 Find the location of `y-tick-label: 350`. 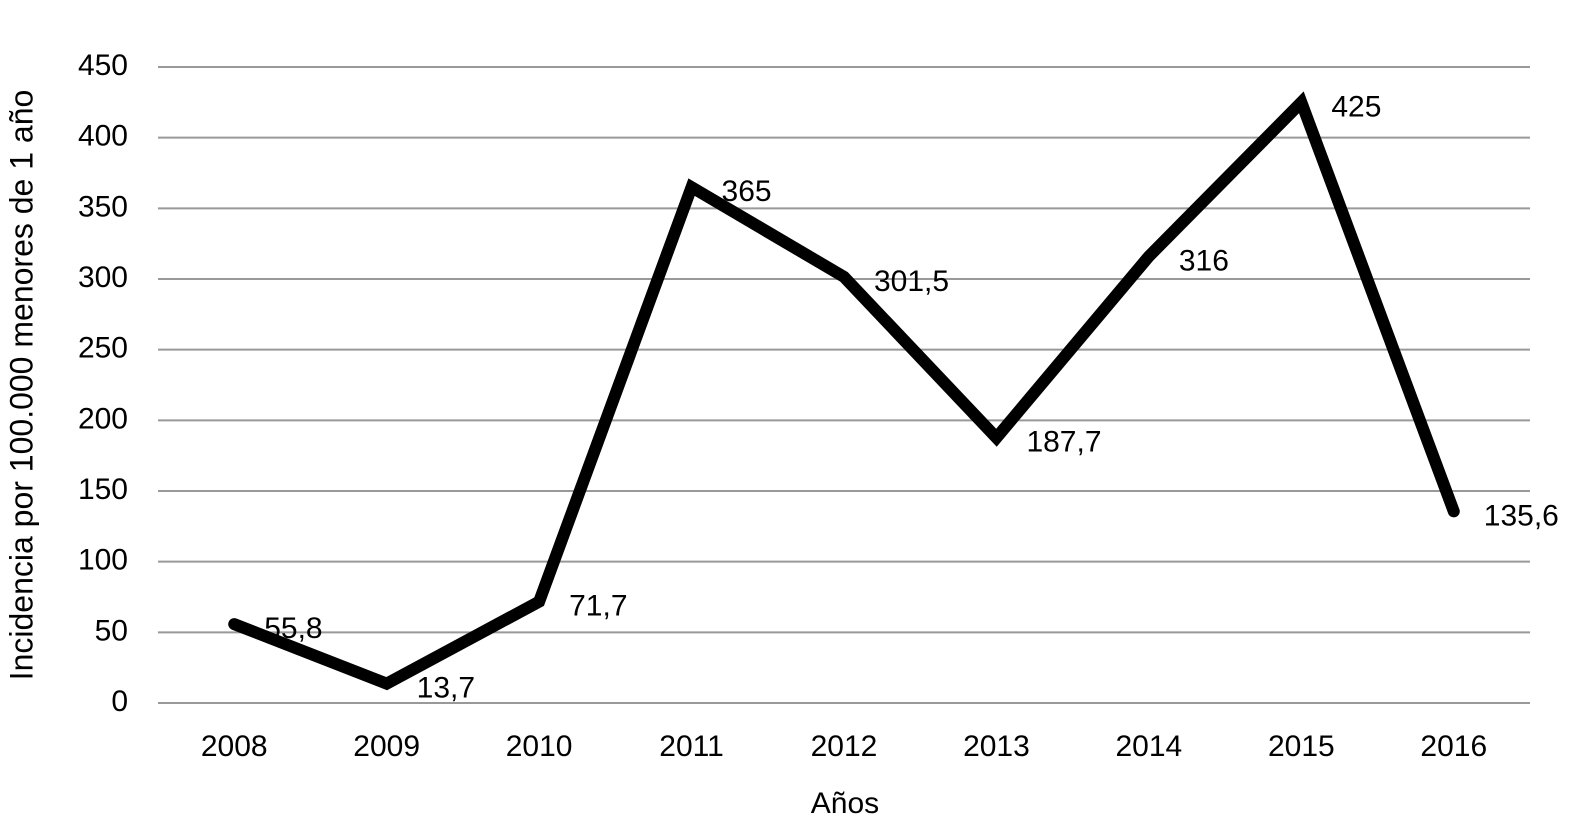

y-tick-label: 350 is located at coordinates (103, 206).